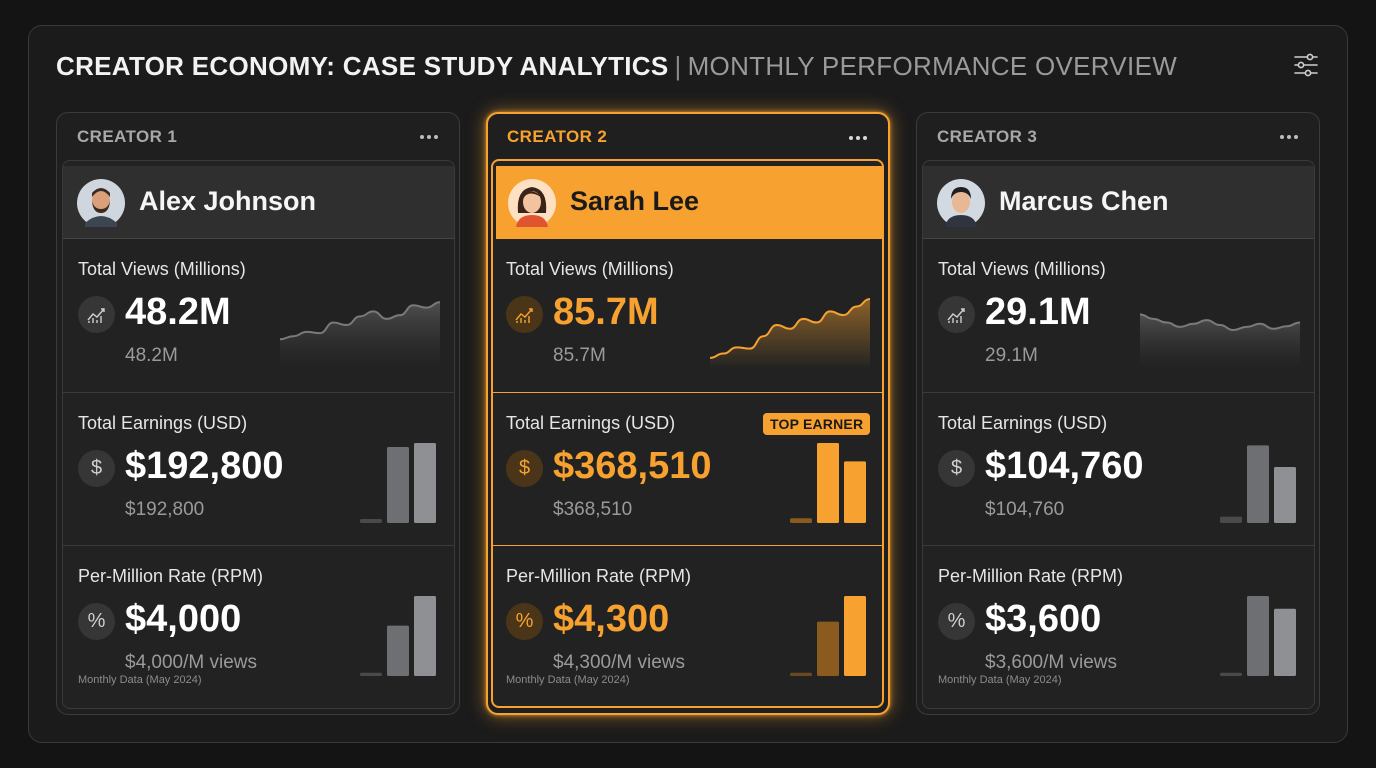 The width and height of the screenshot is (1376, 768). What do you see at coordinates (1306, 65) in the screenshot?
I see `settings-sliders-icon` at bounding box center [1306, 65].